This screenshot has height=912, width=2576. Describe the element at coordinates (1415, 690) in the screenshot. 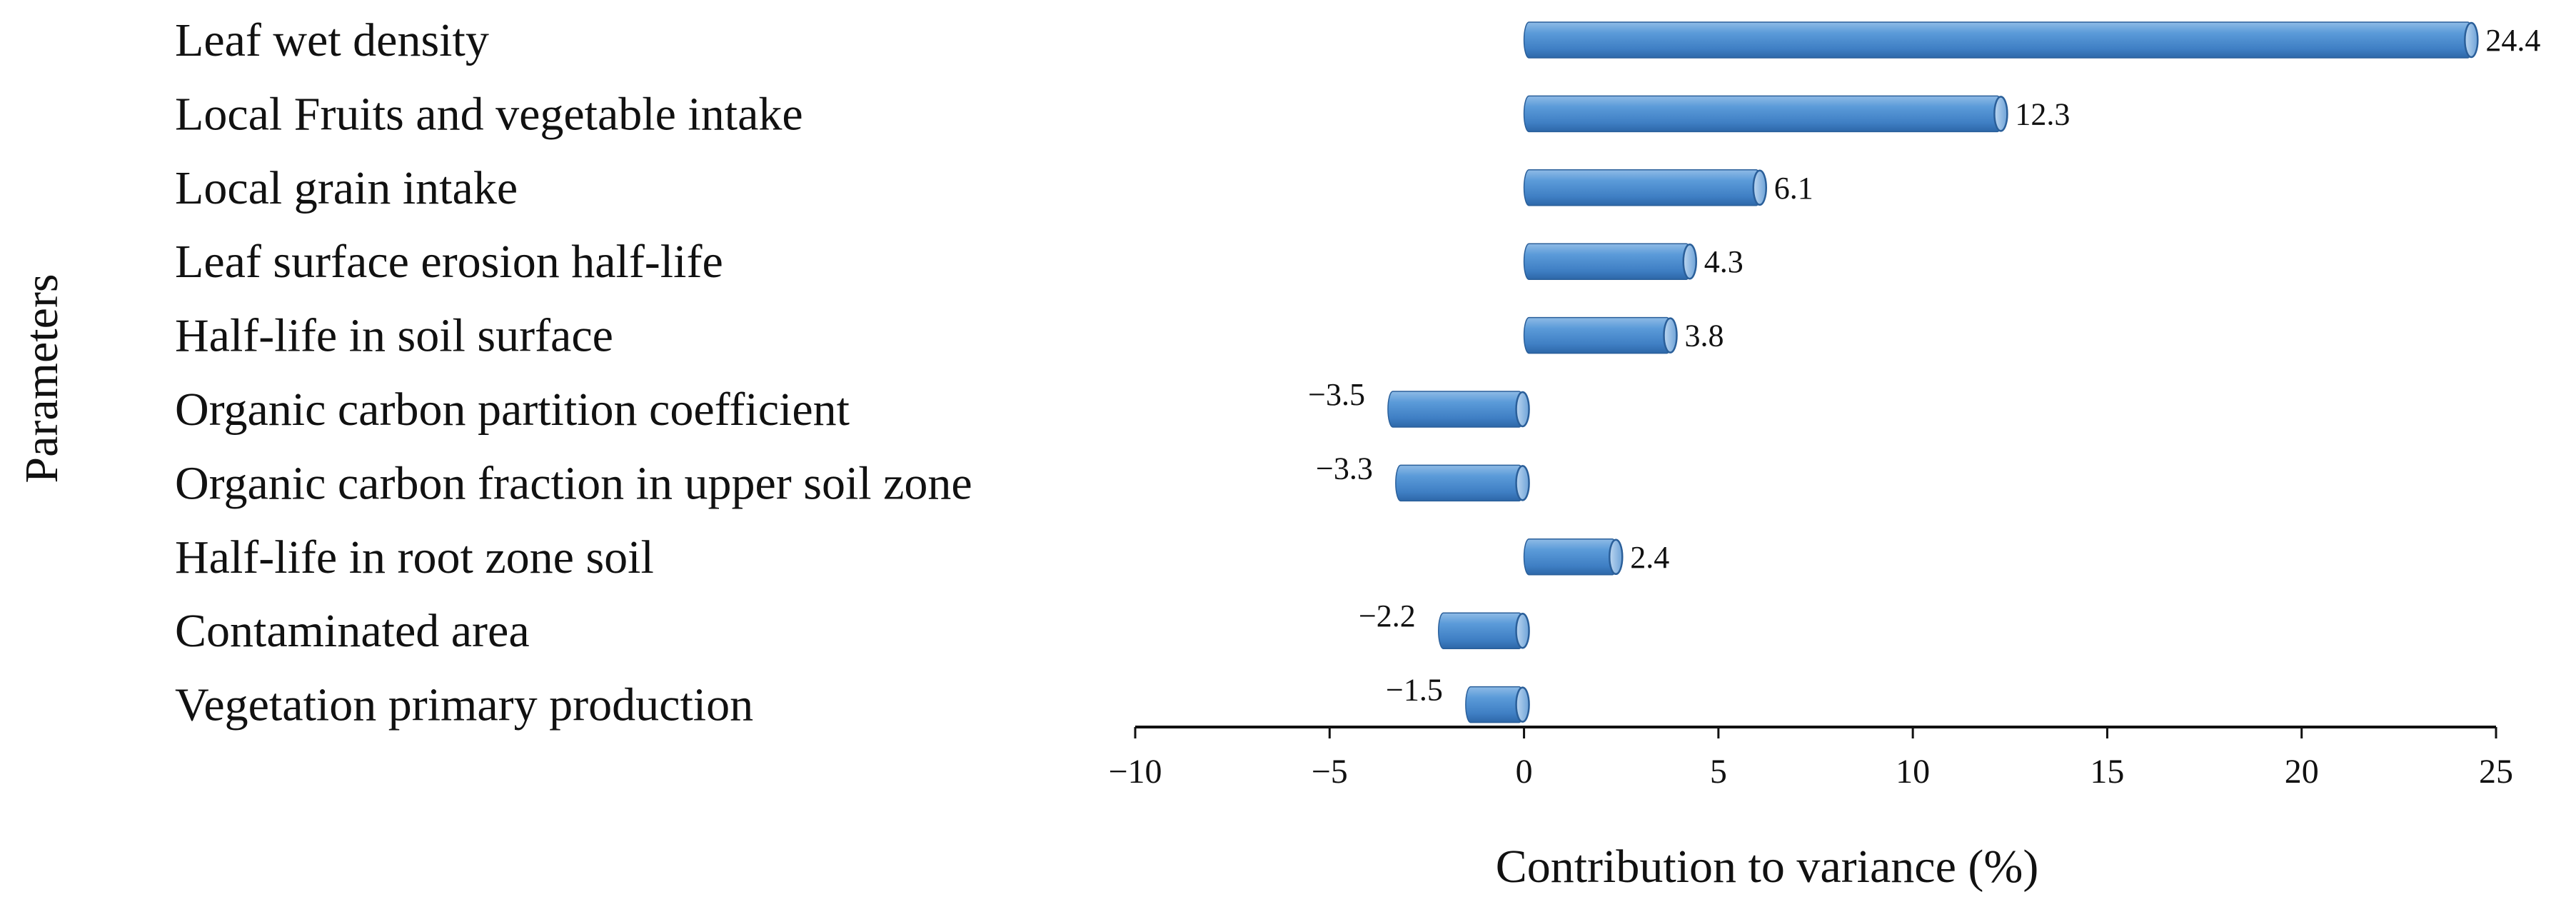

I see `data-label: −1.5` at that location.